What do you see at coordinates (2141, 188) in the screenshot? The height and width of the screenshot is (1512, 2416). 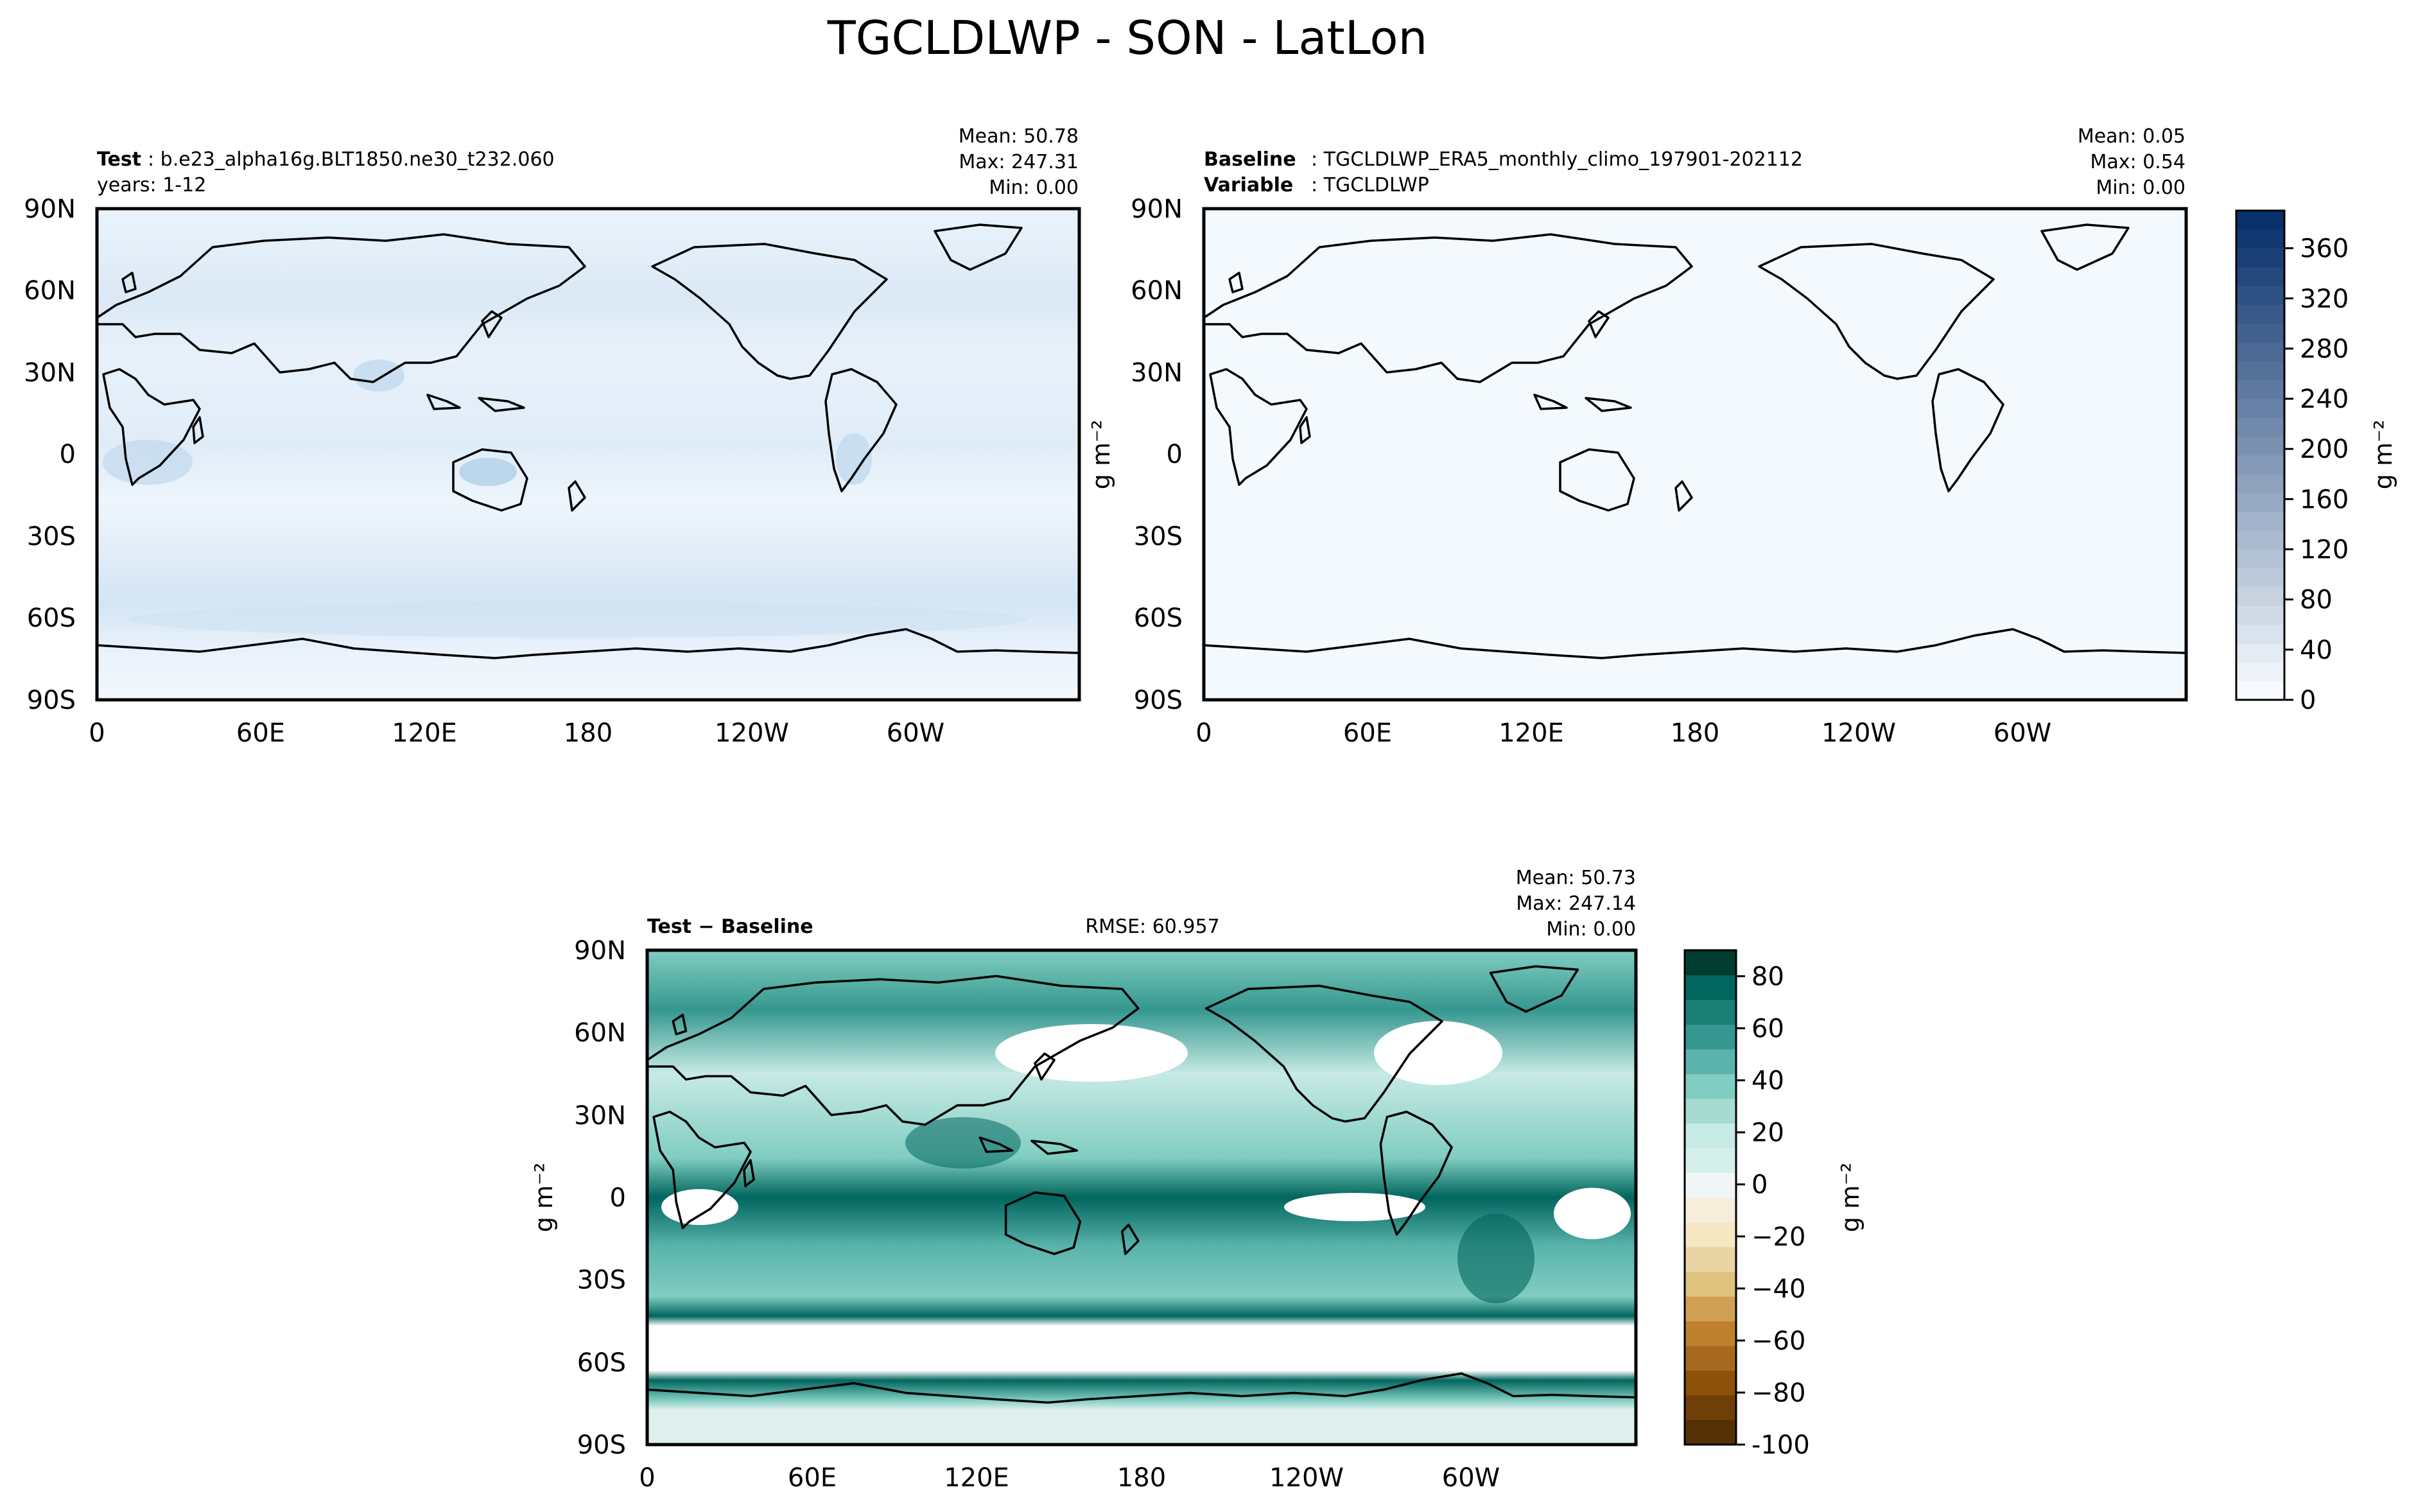 I see `baseline-min: Min: 0.00` at bounding box center [2141, 188].